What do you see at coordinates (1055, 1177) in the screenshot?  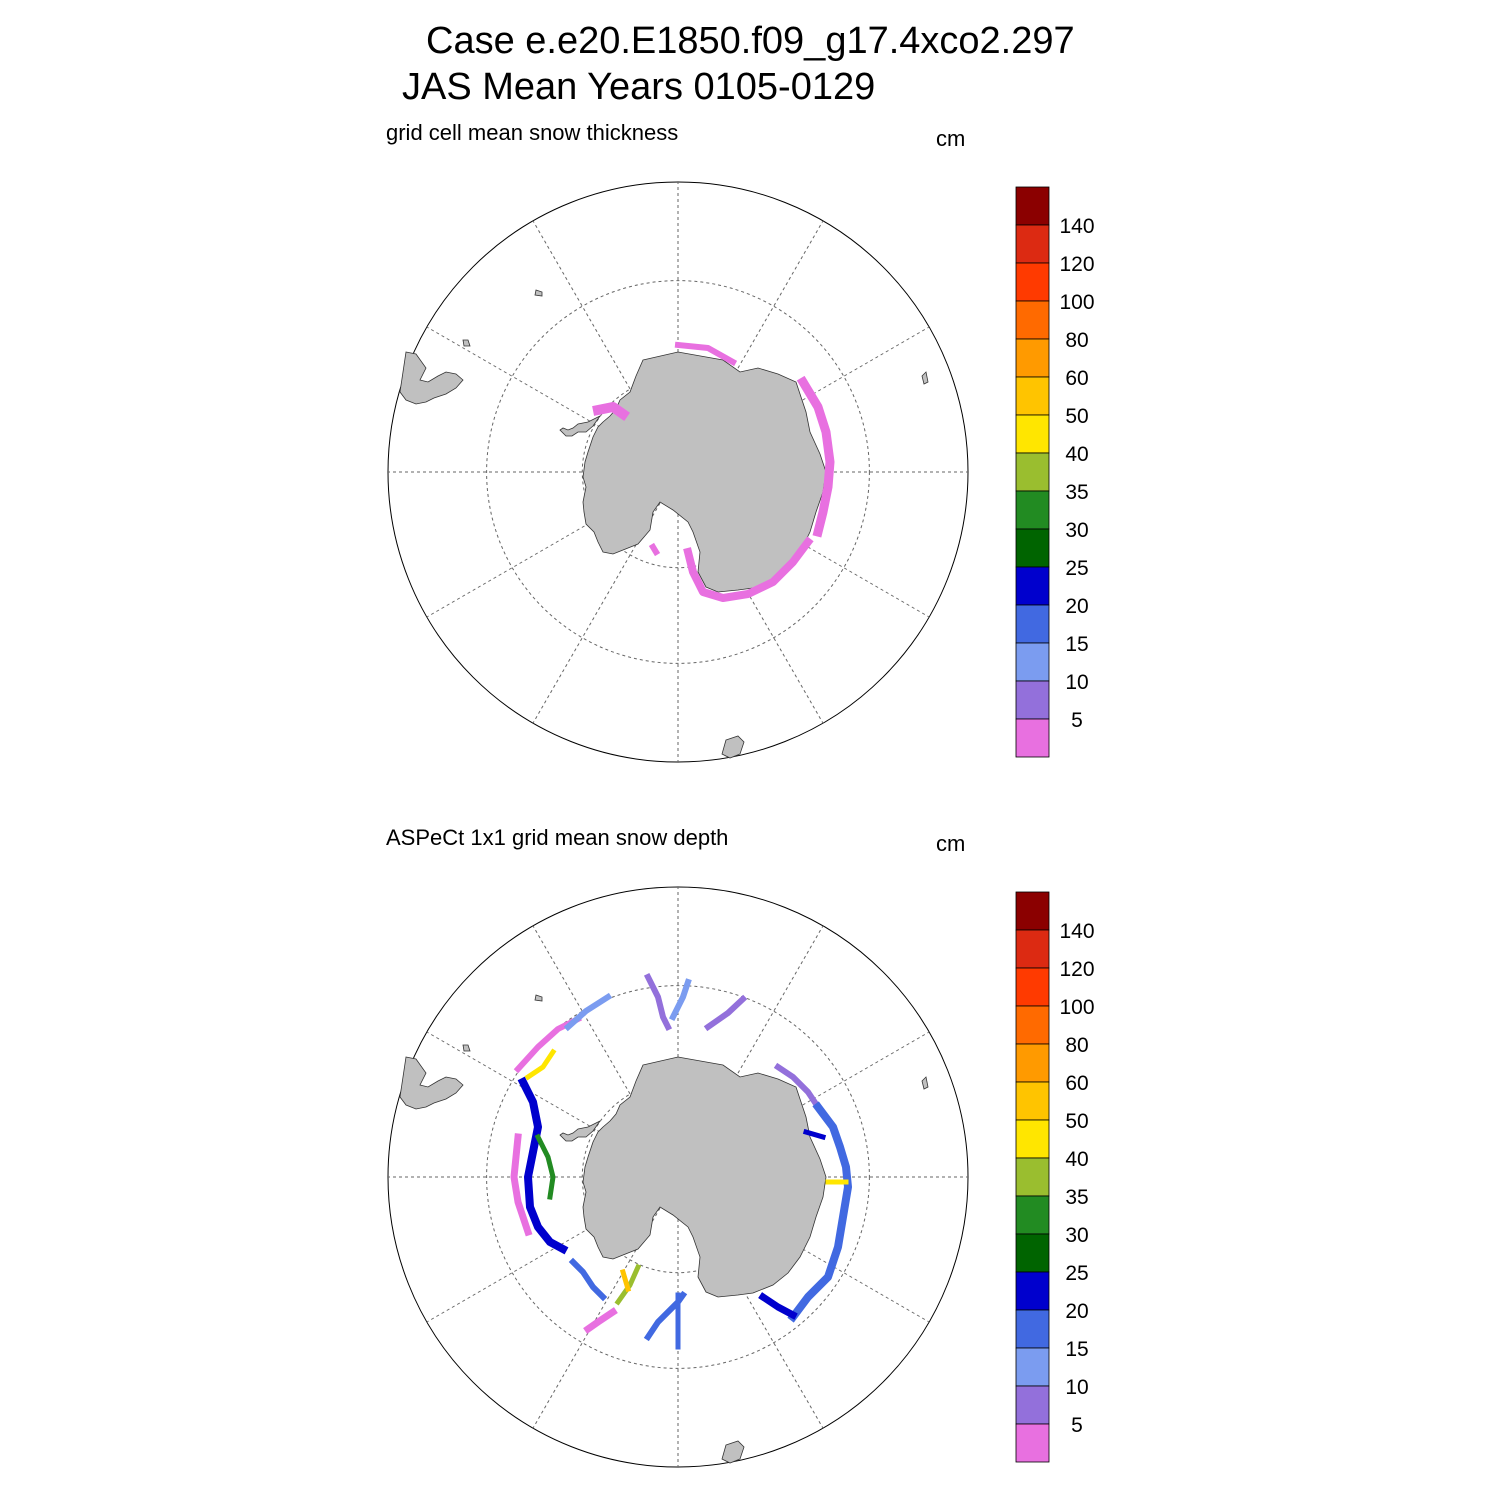 I see `legend-2: 140 120 100 80 60 50 40 35 30 25 20 15 10 5` at bounding box center [1055, 1177].